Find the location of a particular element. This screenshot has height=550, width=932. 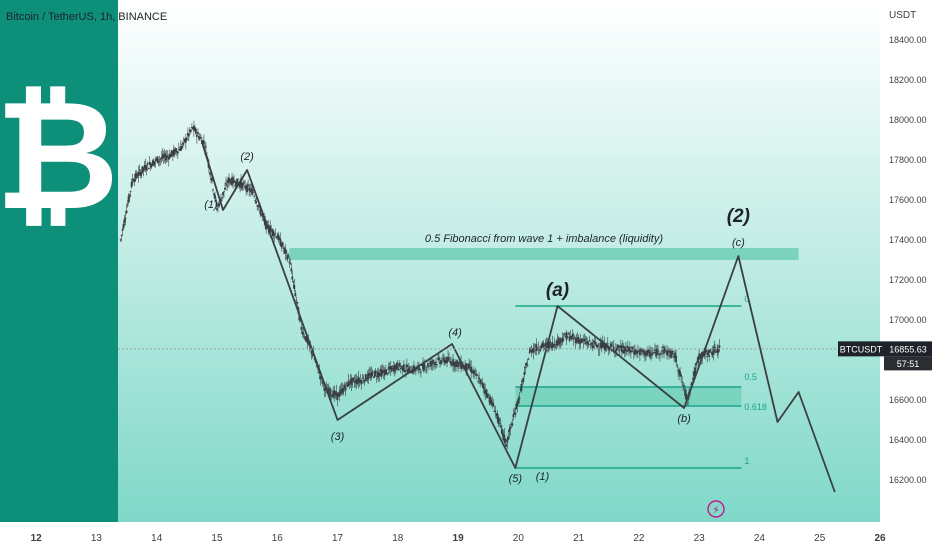

alert-badge: ⚡ is located at coordinates (716, 509).